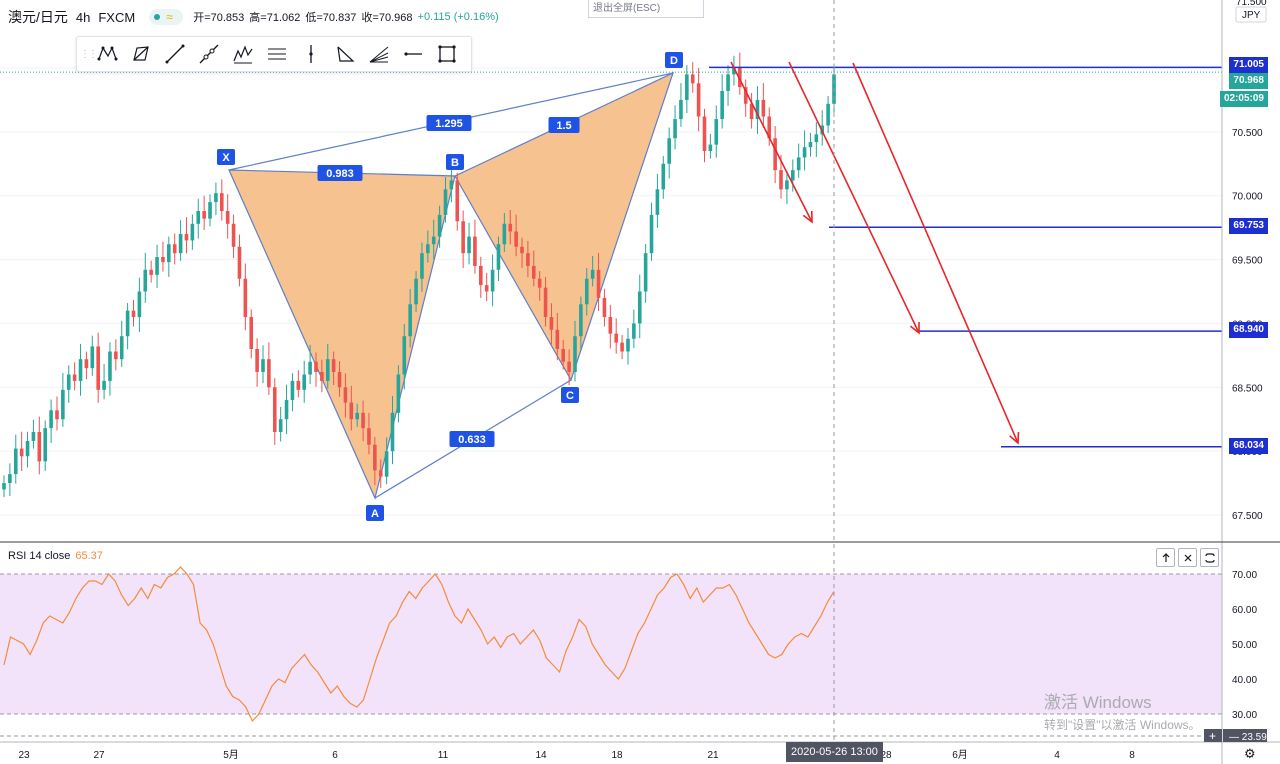 The image size is (1280, 764). I want to click on level-label-71005: 71.005, so click(1248, 65).